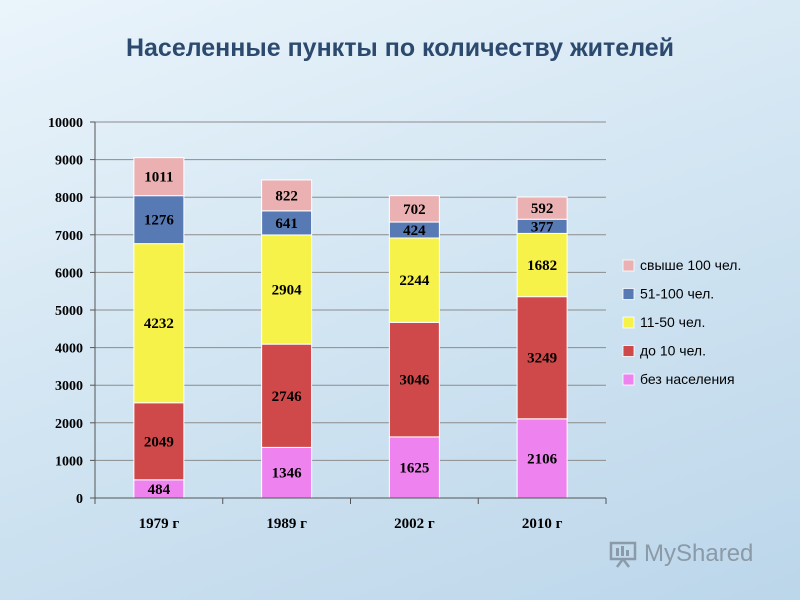  I want to click on y-tick-label: 7000, so click(69, 236).